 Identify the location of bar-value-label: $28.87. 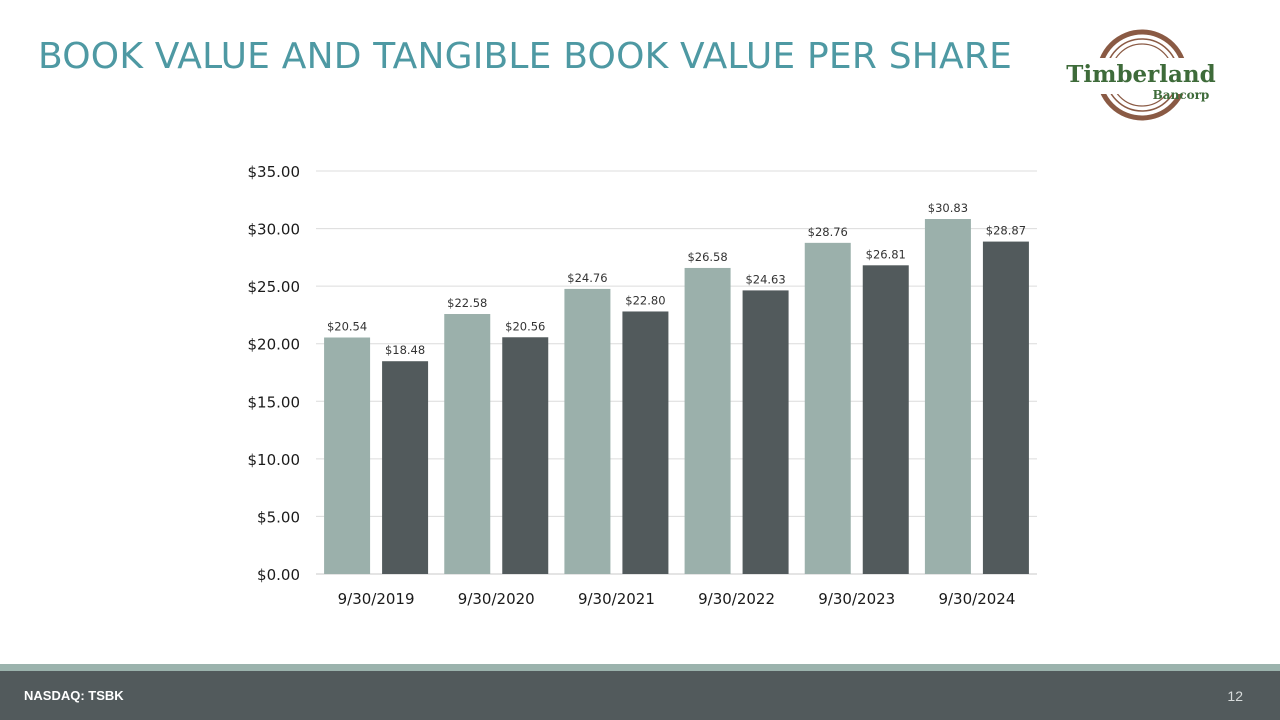
(1006, 231).